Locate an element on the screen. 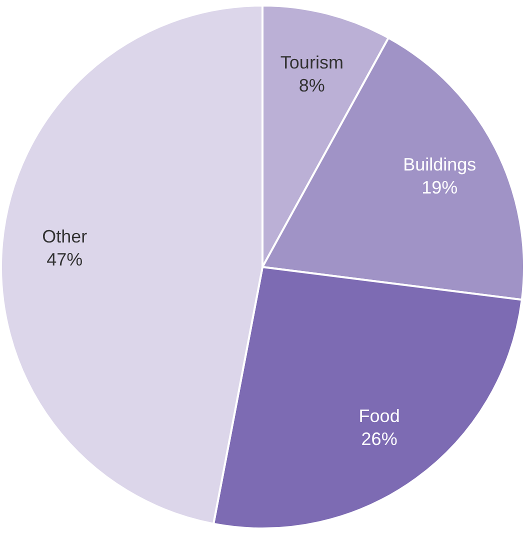 The height and width of the screenshot is (534, 525). slice-label: Buildings is located at coordinates (439, 164).